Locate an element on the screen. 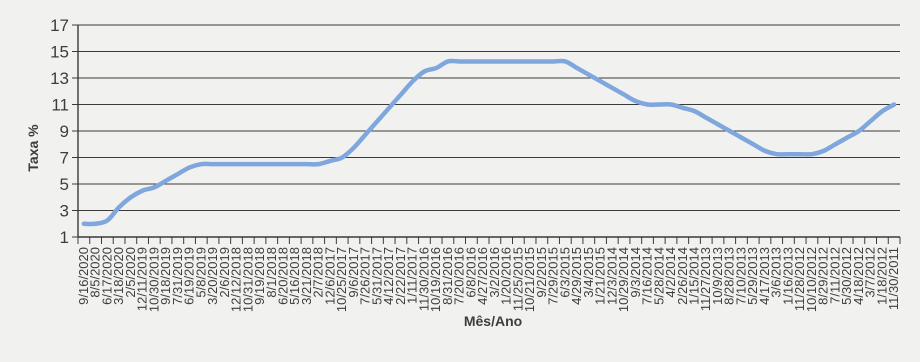 This screenshot has width=920, height=362. x-axis-label: Mês/Ano is located at coordinates (493, 321).